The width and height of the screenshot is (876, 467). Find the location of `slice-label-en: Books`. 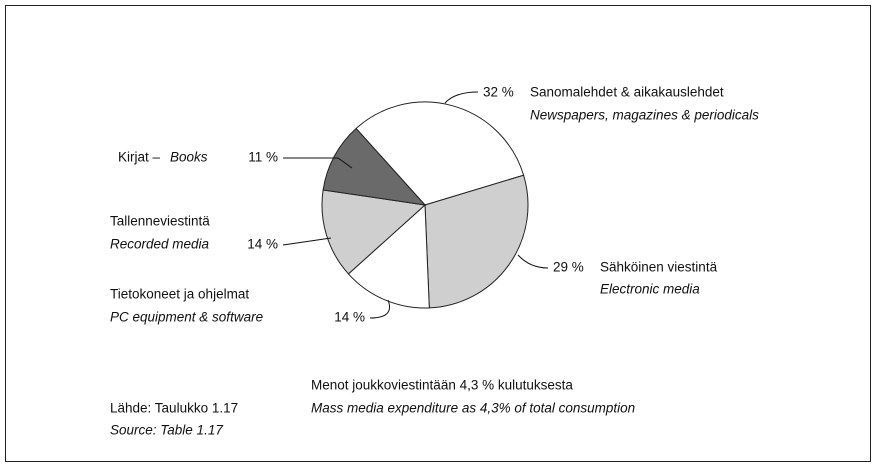

slice-label-en: Books is located at coordinates (189, 157).